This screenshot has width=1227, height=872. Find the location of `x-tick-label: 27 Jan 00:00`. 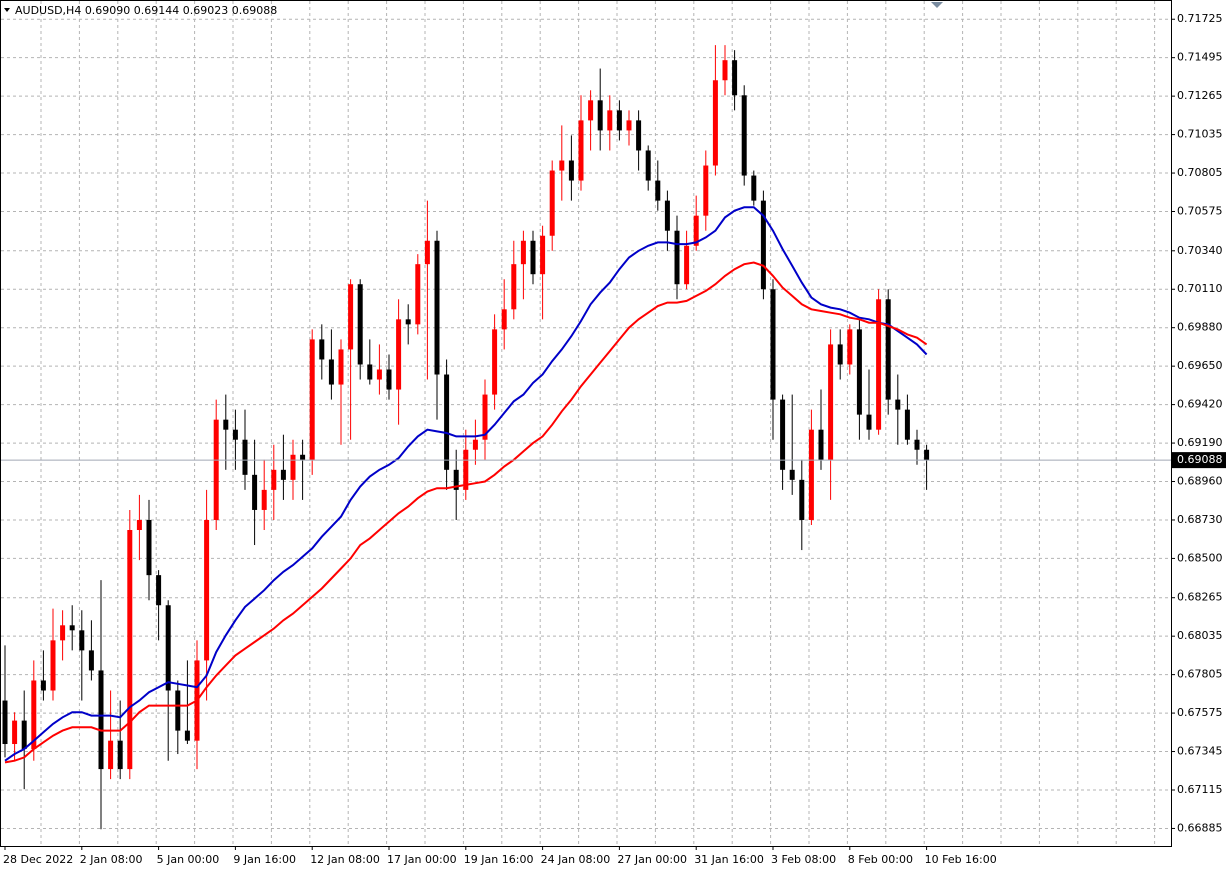

x-tick-label: 27 Jan 00:00 is located at coordinates (652, 859).